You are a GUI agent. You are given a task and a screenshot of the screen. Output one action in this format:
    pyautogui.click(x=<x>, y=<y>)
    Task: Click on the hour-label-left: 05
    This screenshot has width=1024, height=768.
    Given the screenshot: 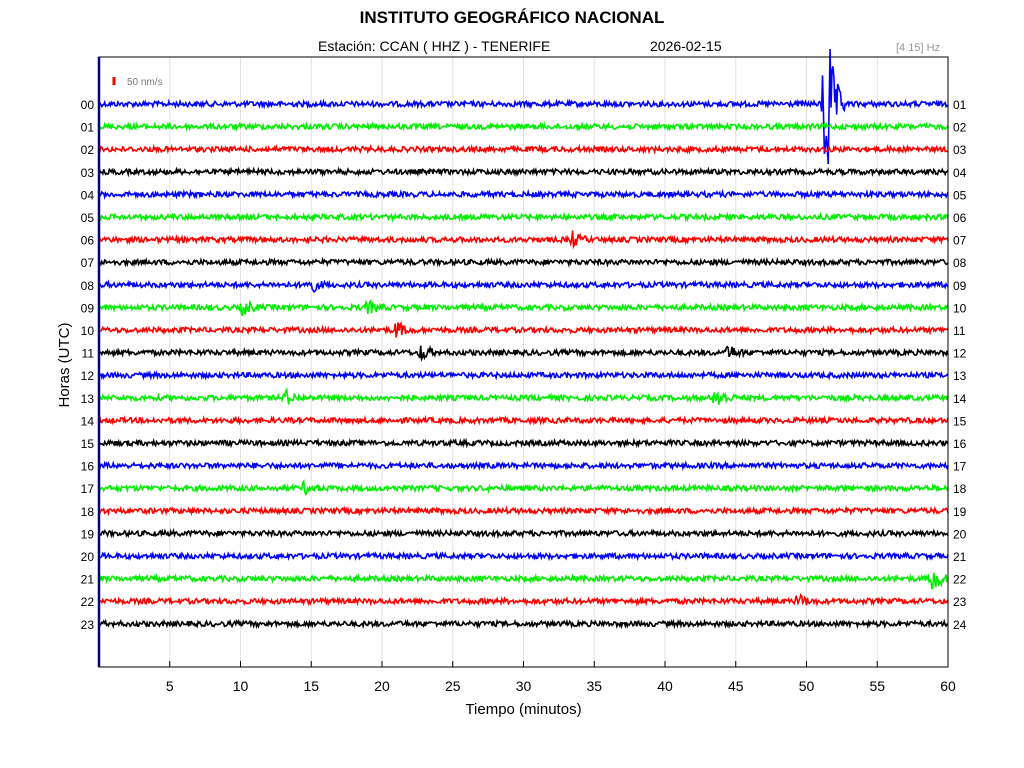 What is the action you would take?
    pyautogui.click(x=88, y=218)
    